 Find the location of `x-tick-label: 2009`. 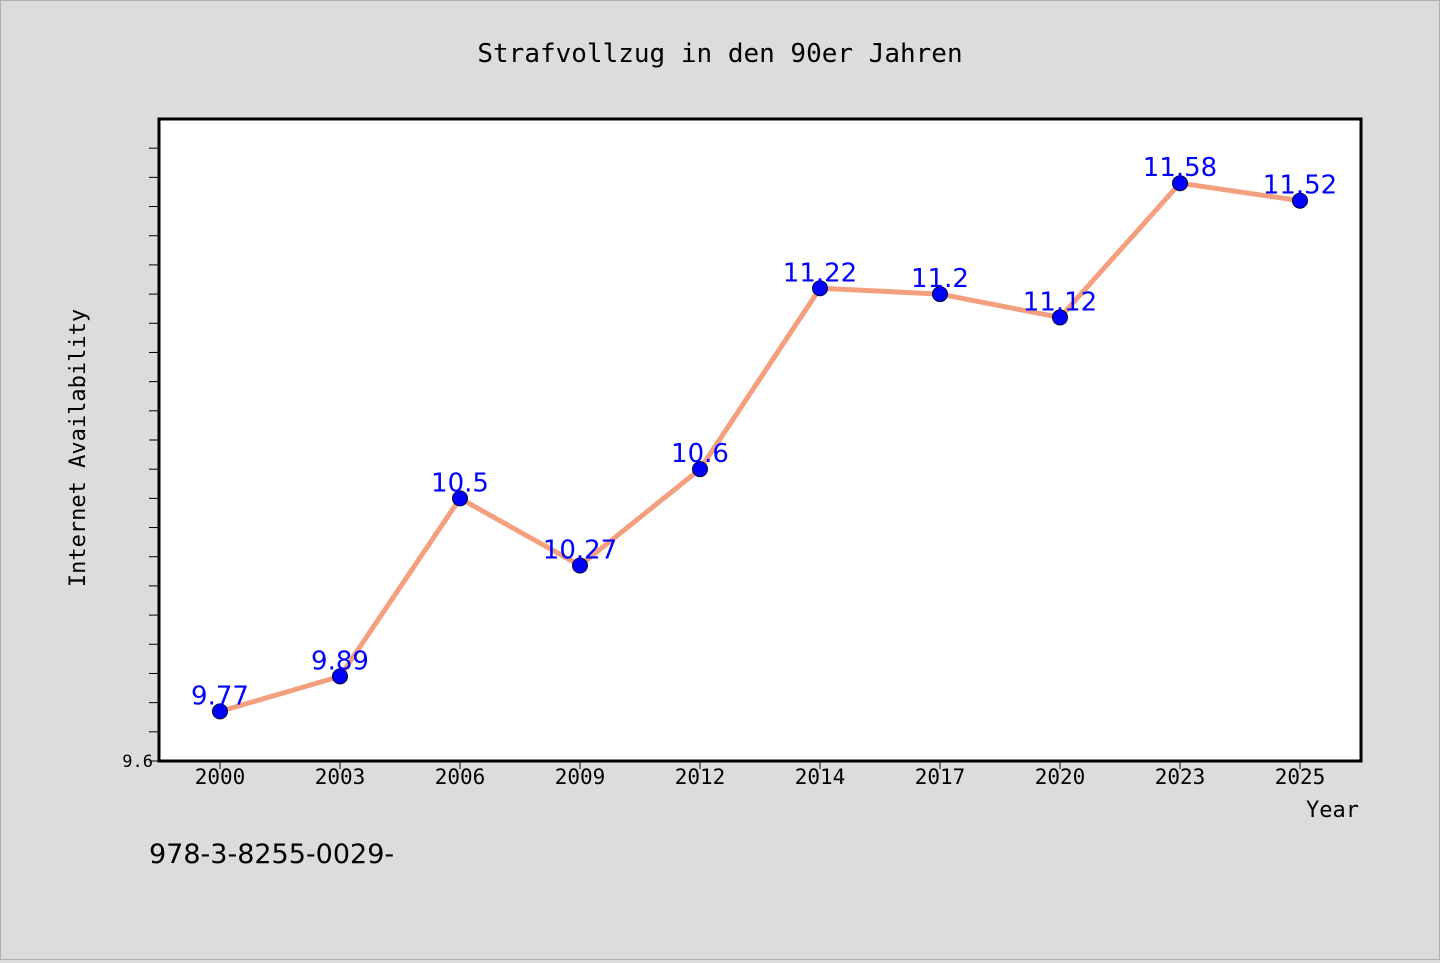

x-tick-label: 2009 is located at coordinates (580, 777).